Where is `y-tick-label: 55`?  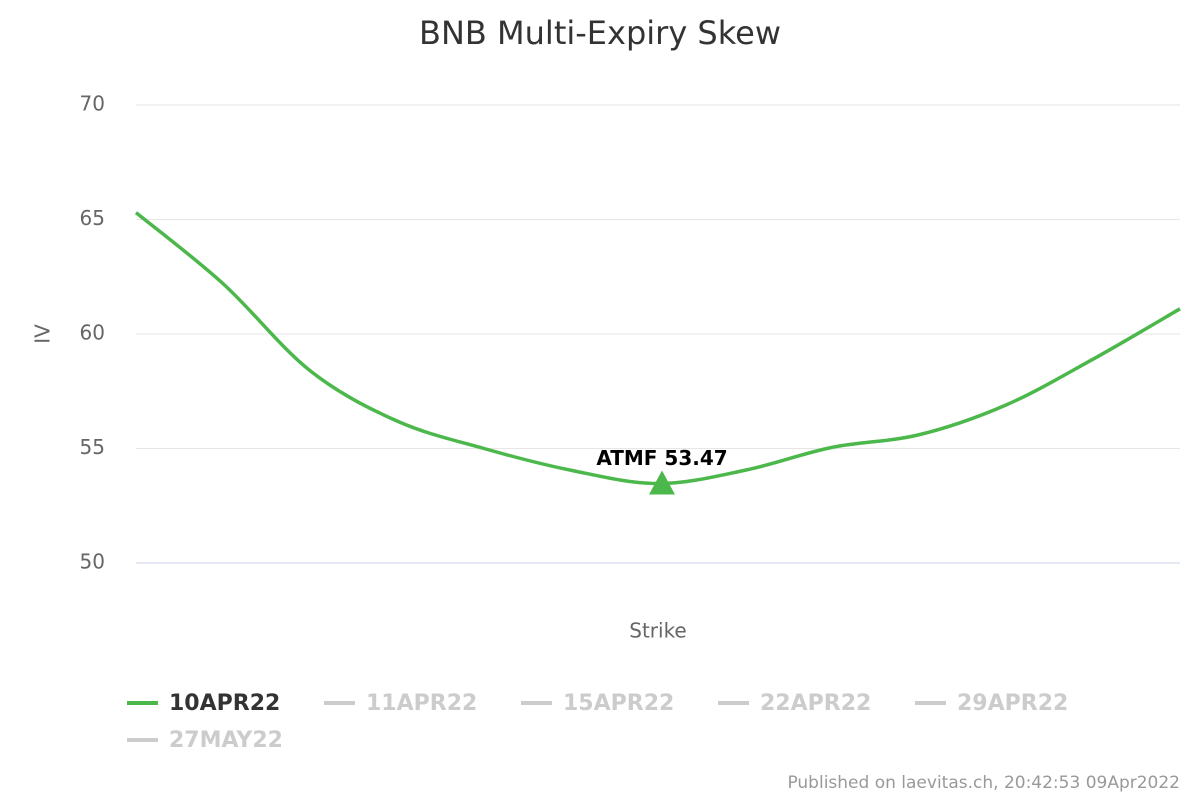
y-tick-label: 55 is located at coordinates (92, 447).